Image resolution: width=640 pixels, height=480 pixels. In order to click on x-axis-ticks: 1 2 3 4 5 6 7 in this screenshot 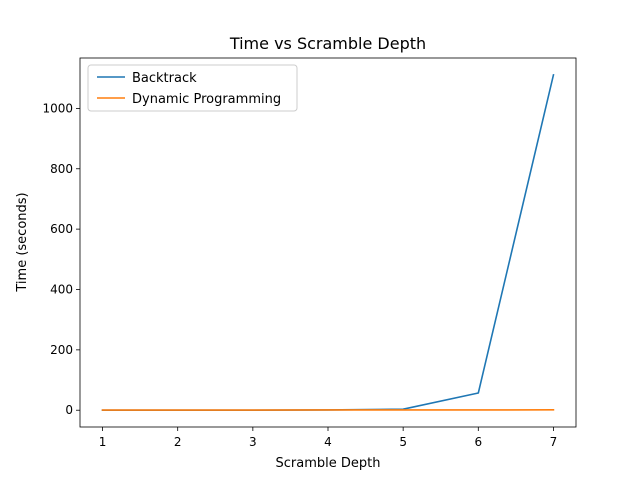, I will do `click(328, 438)`.